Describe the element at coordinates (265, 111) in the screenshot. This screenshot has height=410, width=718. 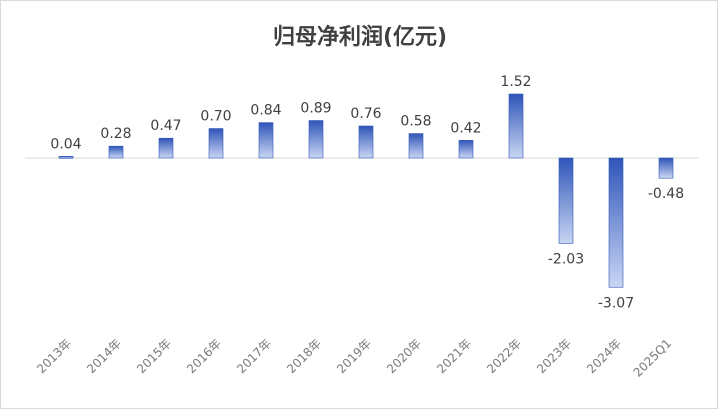
I see `data-label-5: 0.84` at that location.